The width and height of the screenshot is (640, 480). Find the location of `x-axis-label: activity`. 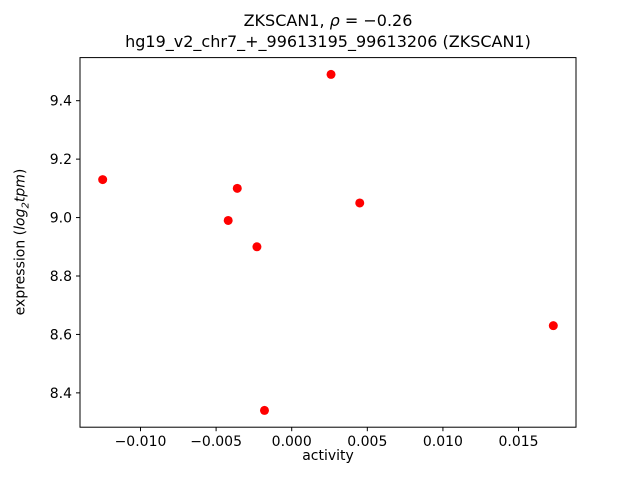

x-axis-label: activity is located at coordinates (328, 456).